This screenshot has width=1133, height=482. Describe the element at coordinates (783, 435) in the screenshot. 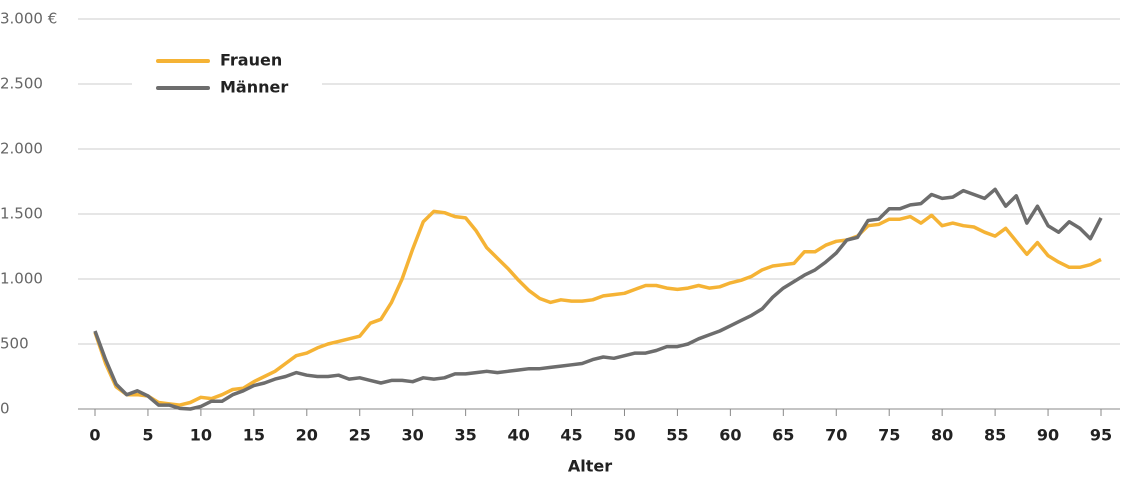

I see `x-tick-label: 65` at that location.